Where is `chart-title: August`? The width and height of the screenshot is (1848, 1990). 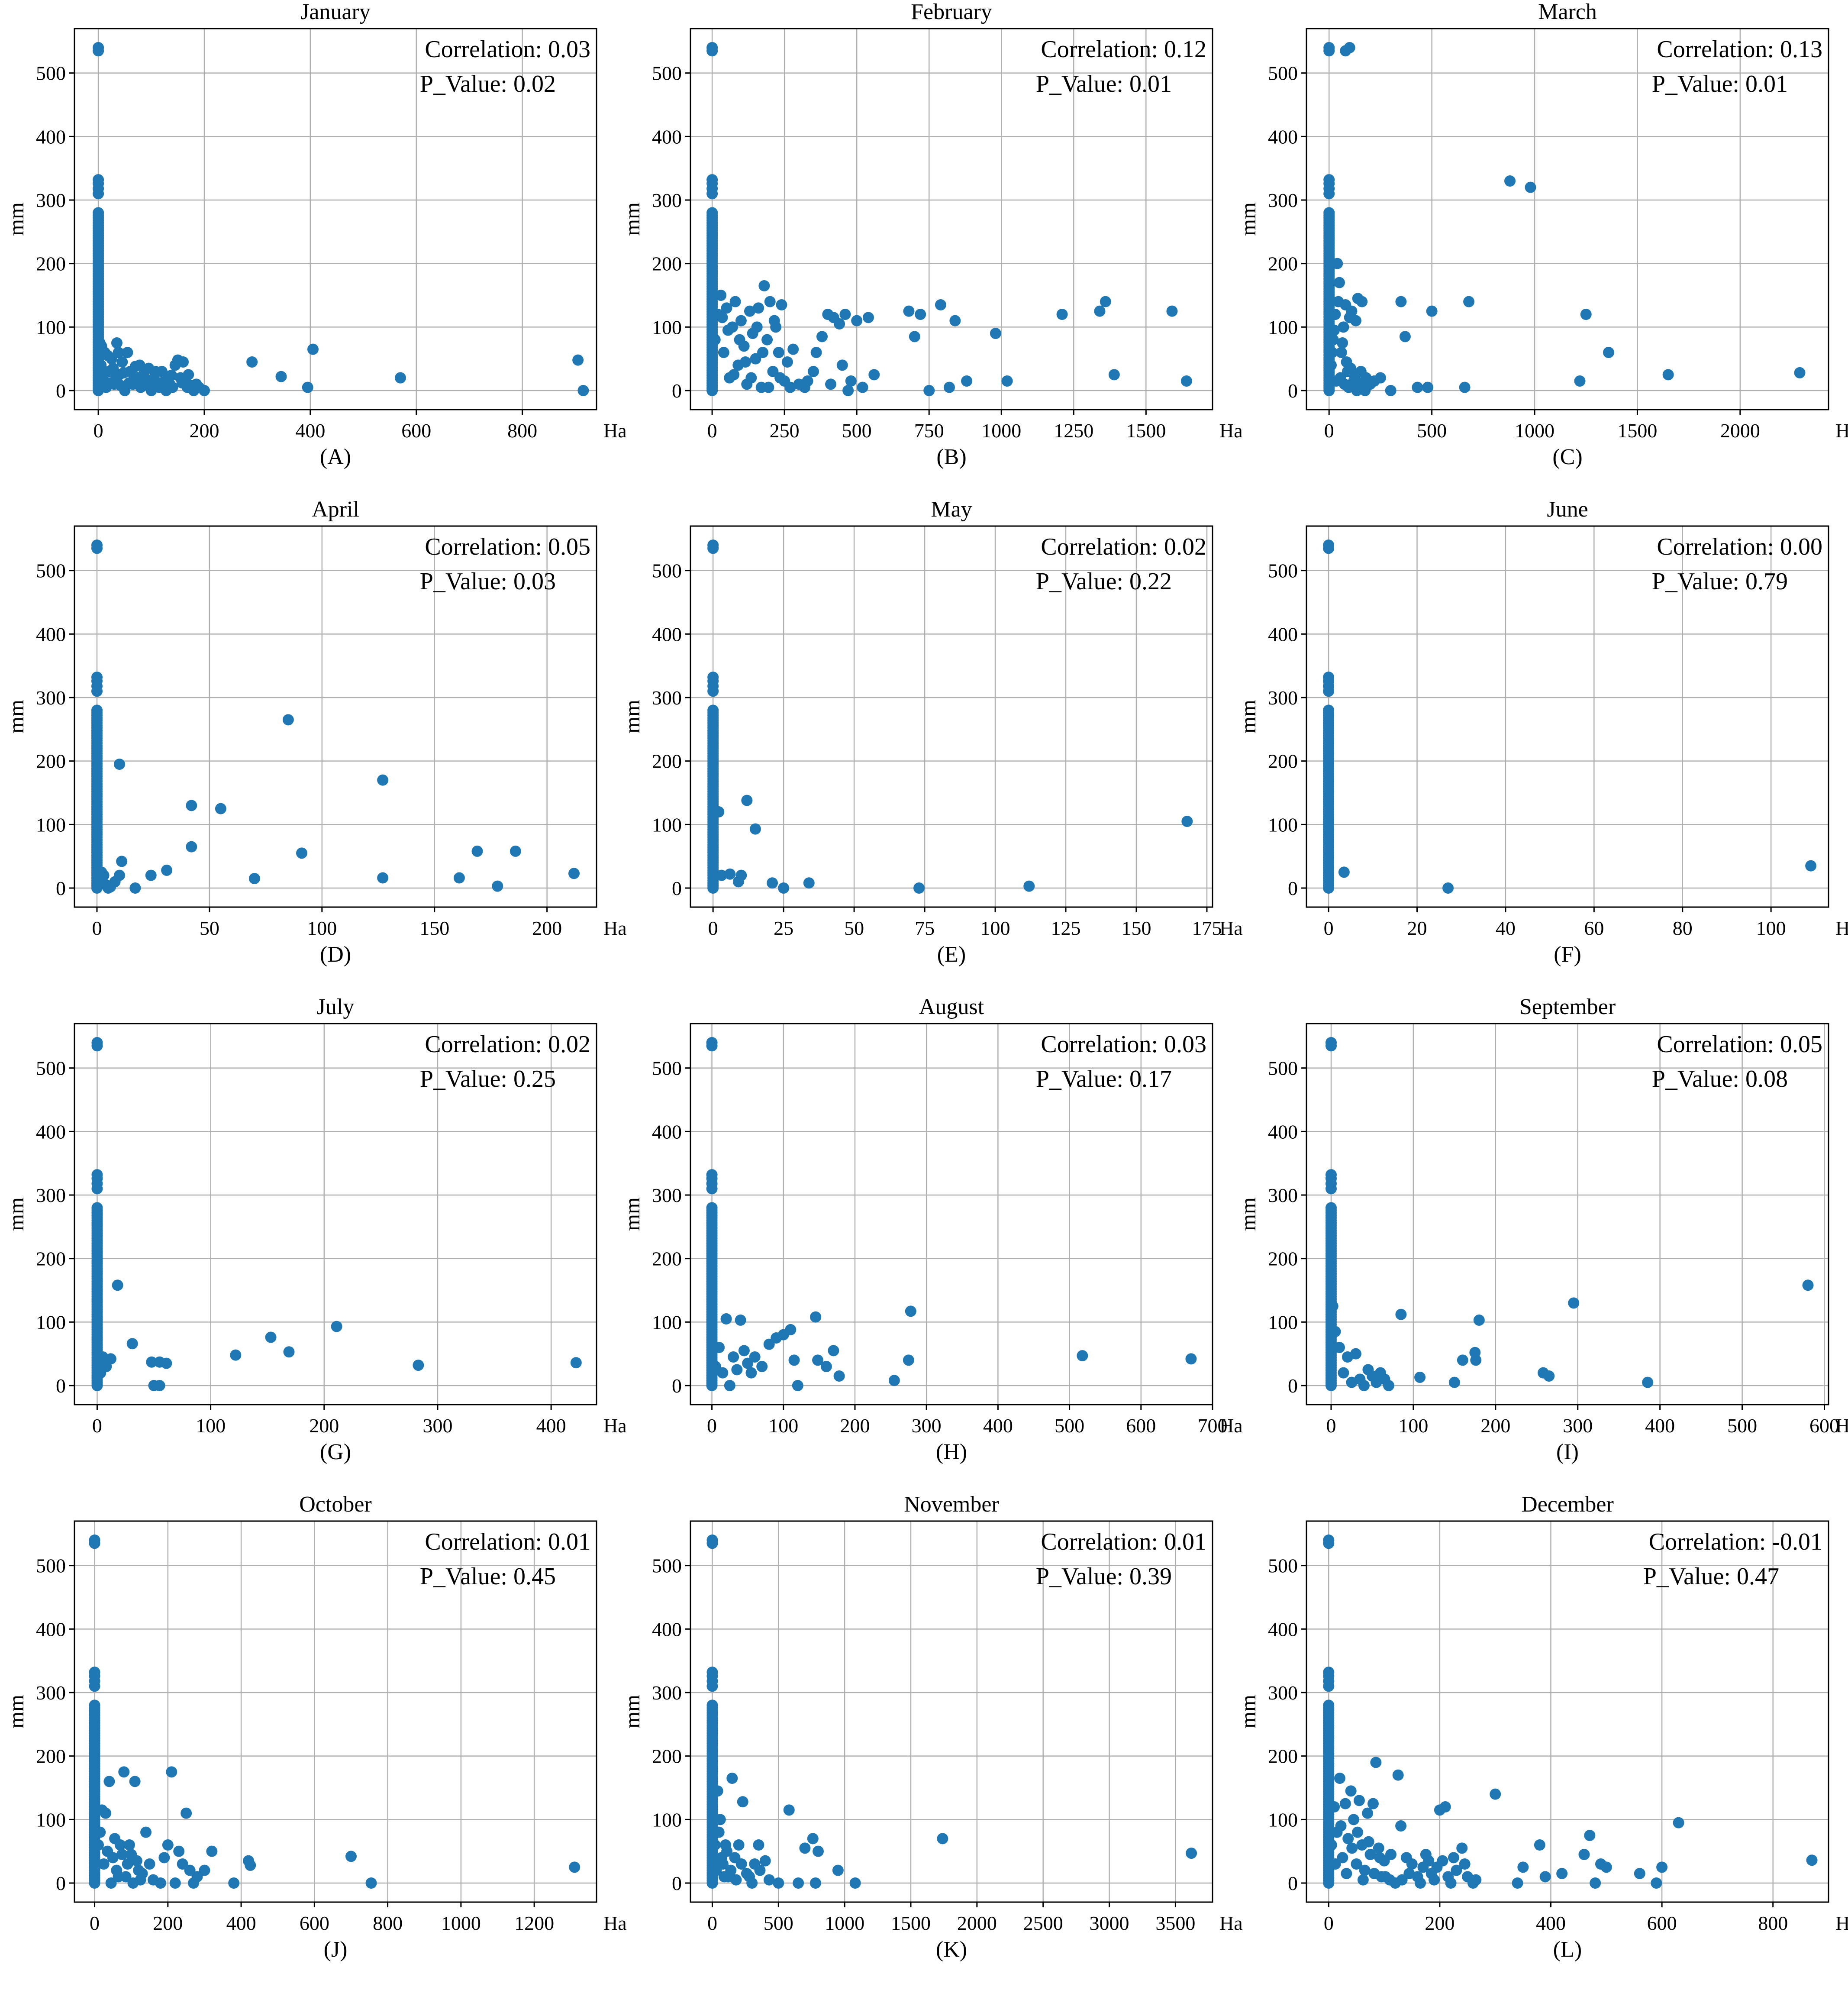 chart-title: August is located at coordinates (951, 1007).